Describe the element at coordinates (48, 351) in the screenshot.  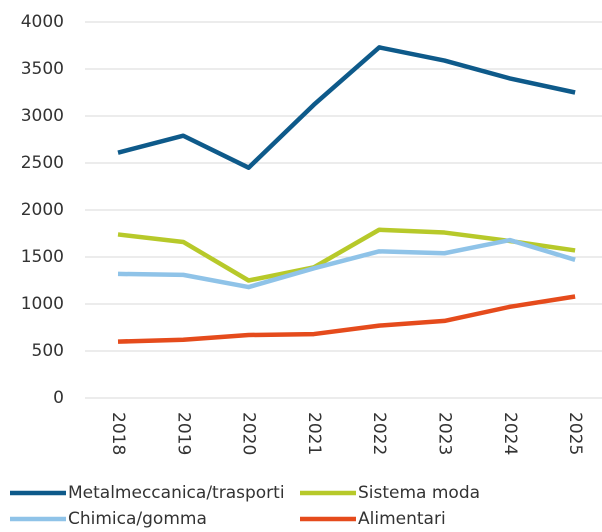
I see `y-tick-label: 500` at that location.